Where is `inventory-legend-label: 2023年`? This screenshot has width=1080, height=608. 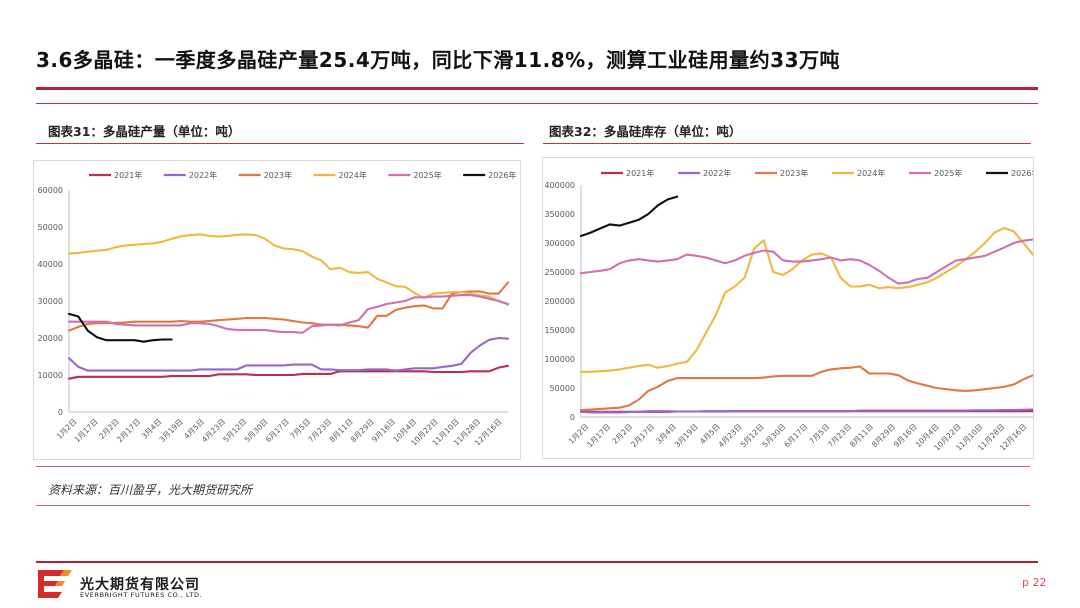 inventory-legend-label: 2023年 is located at coordinates (794, 173).